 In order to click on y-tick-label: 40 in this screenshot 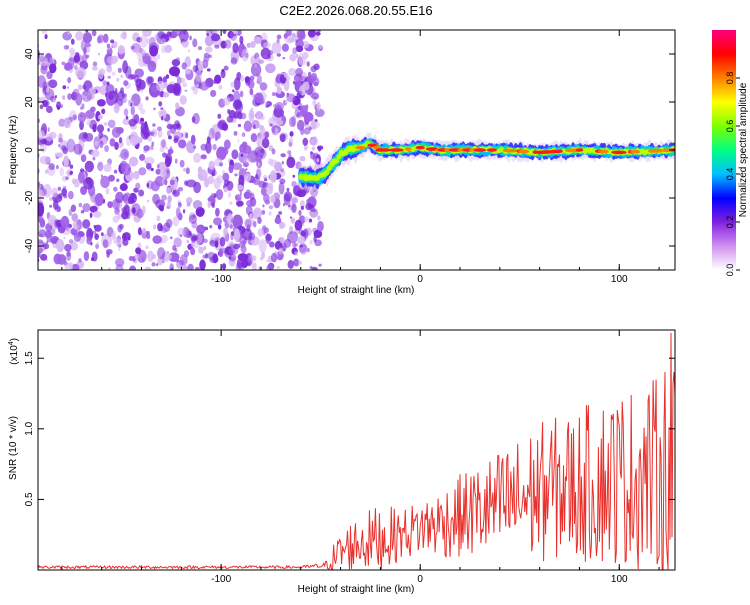, I will do `click(29, 54)`.